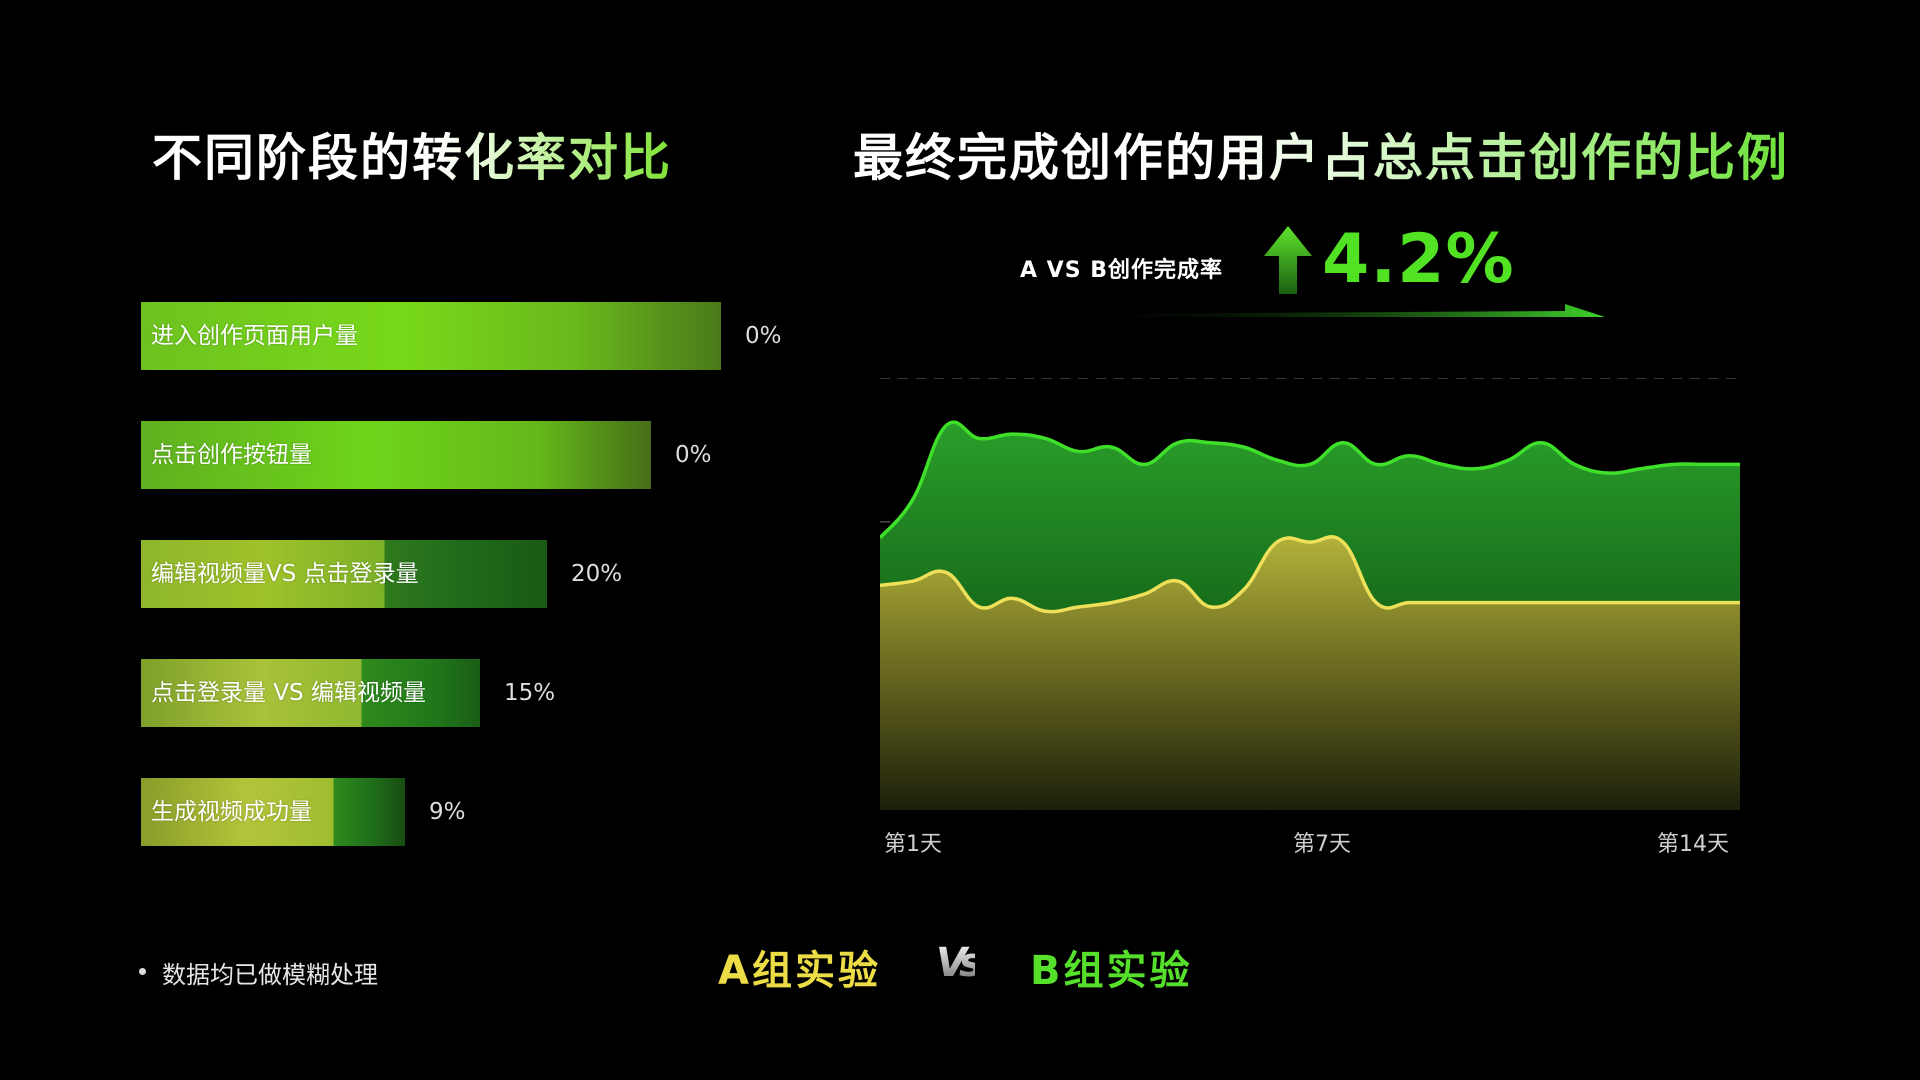 The height and width of the screenshot is (1080, 1920). Describe the element at coordinates (913, 844) in the screenshot. I see `x-tick-label: 第1天` at that location.